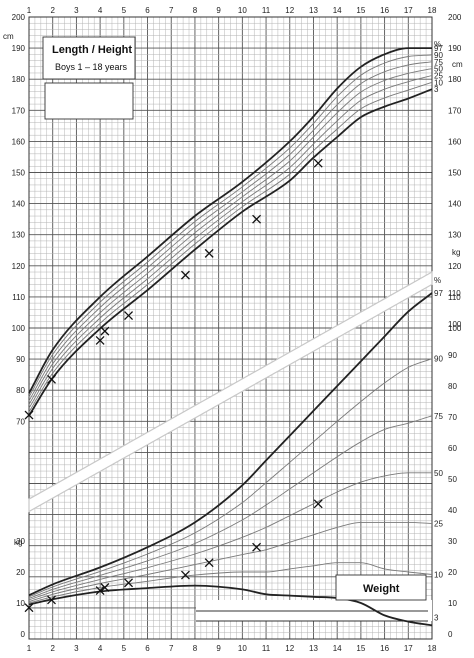  What do you see at coordinates (455, 79) in the screenshot?
I see `height-tick-label-right: 180` at bounding box center [455, 79].